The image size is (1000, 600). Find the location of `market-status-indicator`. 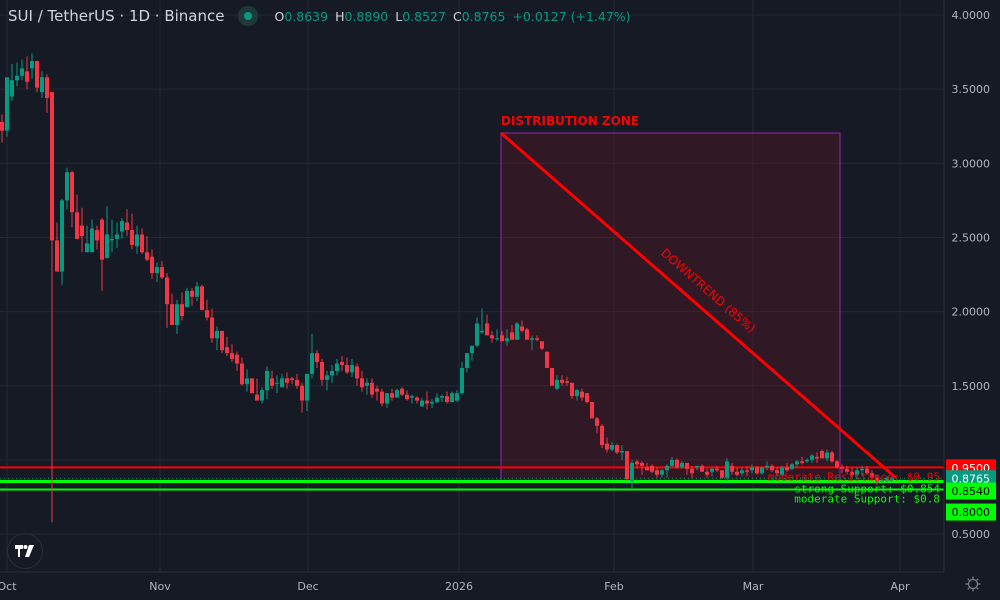

market-status-indicator is located at coordinates (248, 16).